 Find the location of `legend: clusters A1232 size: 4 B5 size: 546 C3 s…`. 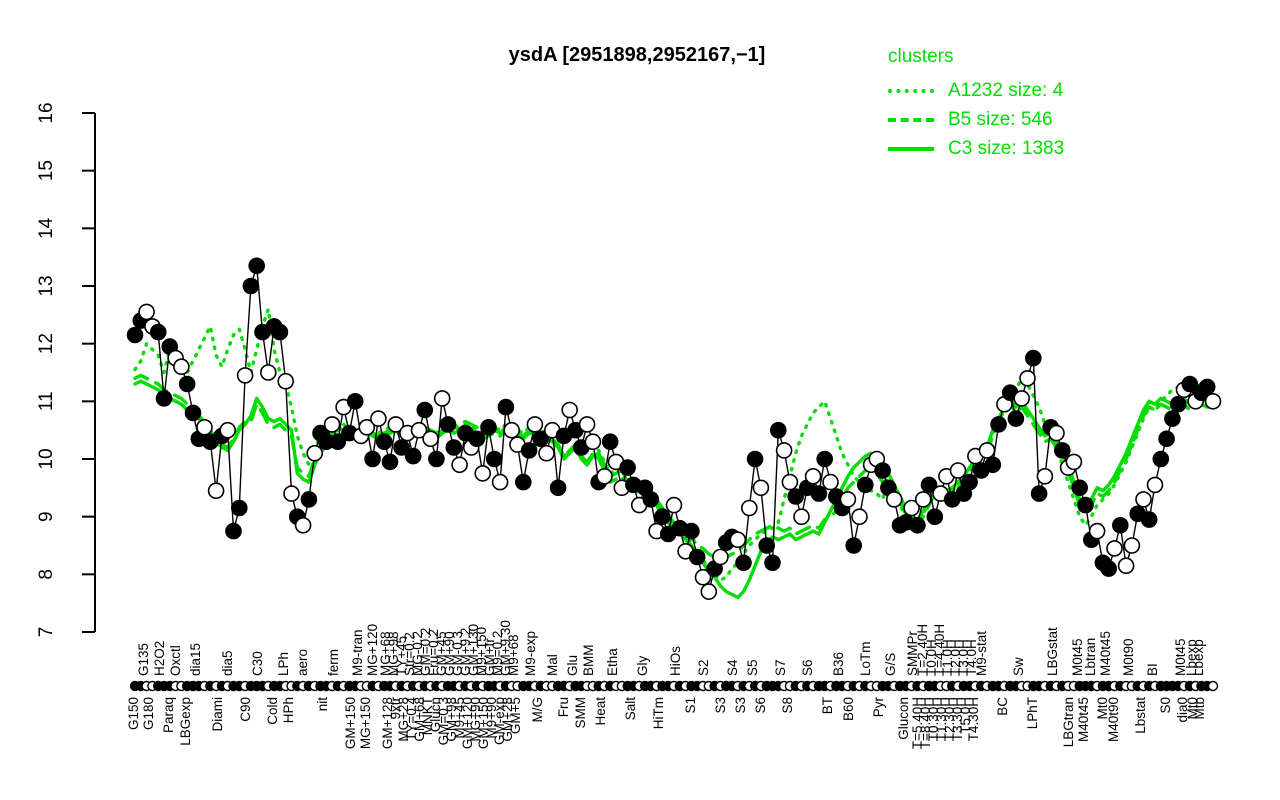

legend: clusters A1232 size: 4 B5 size: 546 C3 s… is located at coordinates (976, 104).